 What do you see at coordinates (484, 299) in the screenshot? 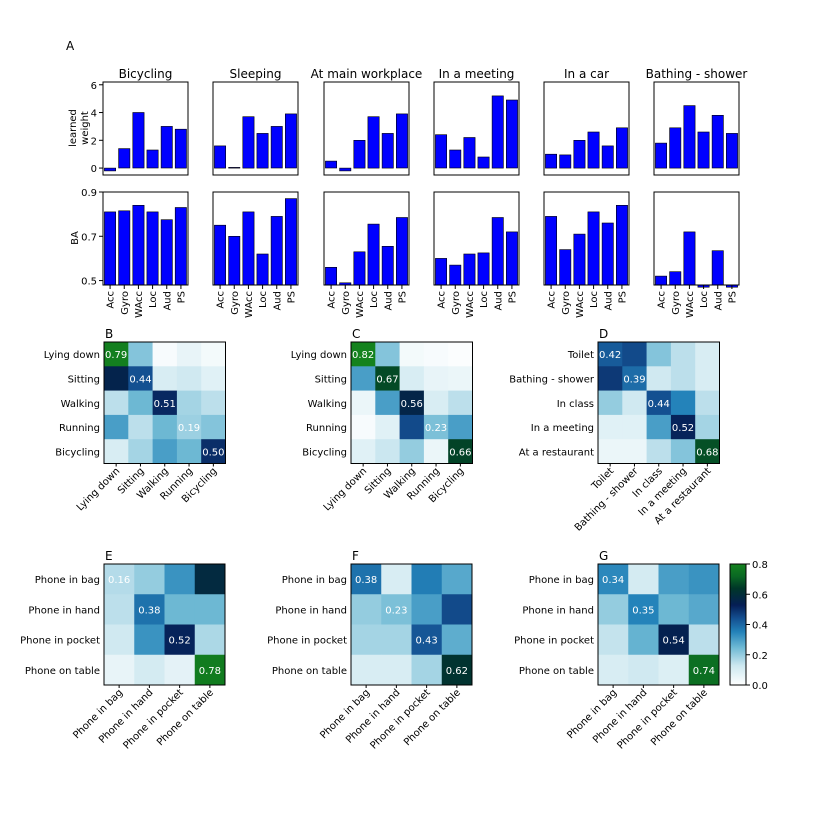
I see `xtick-label-3-3: Loc` at bounding box center [484, 299].